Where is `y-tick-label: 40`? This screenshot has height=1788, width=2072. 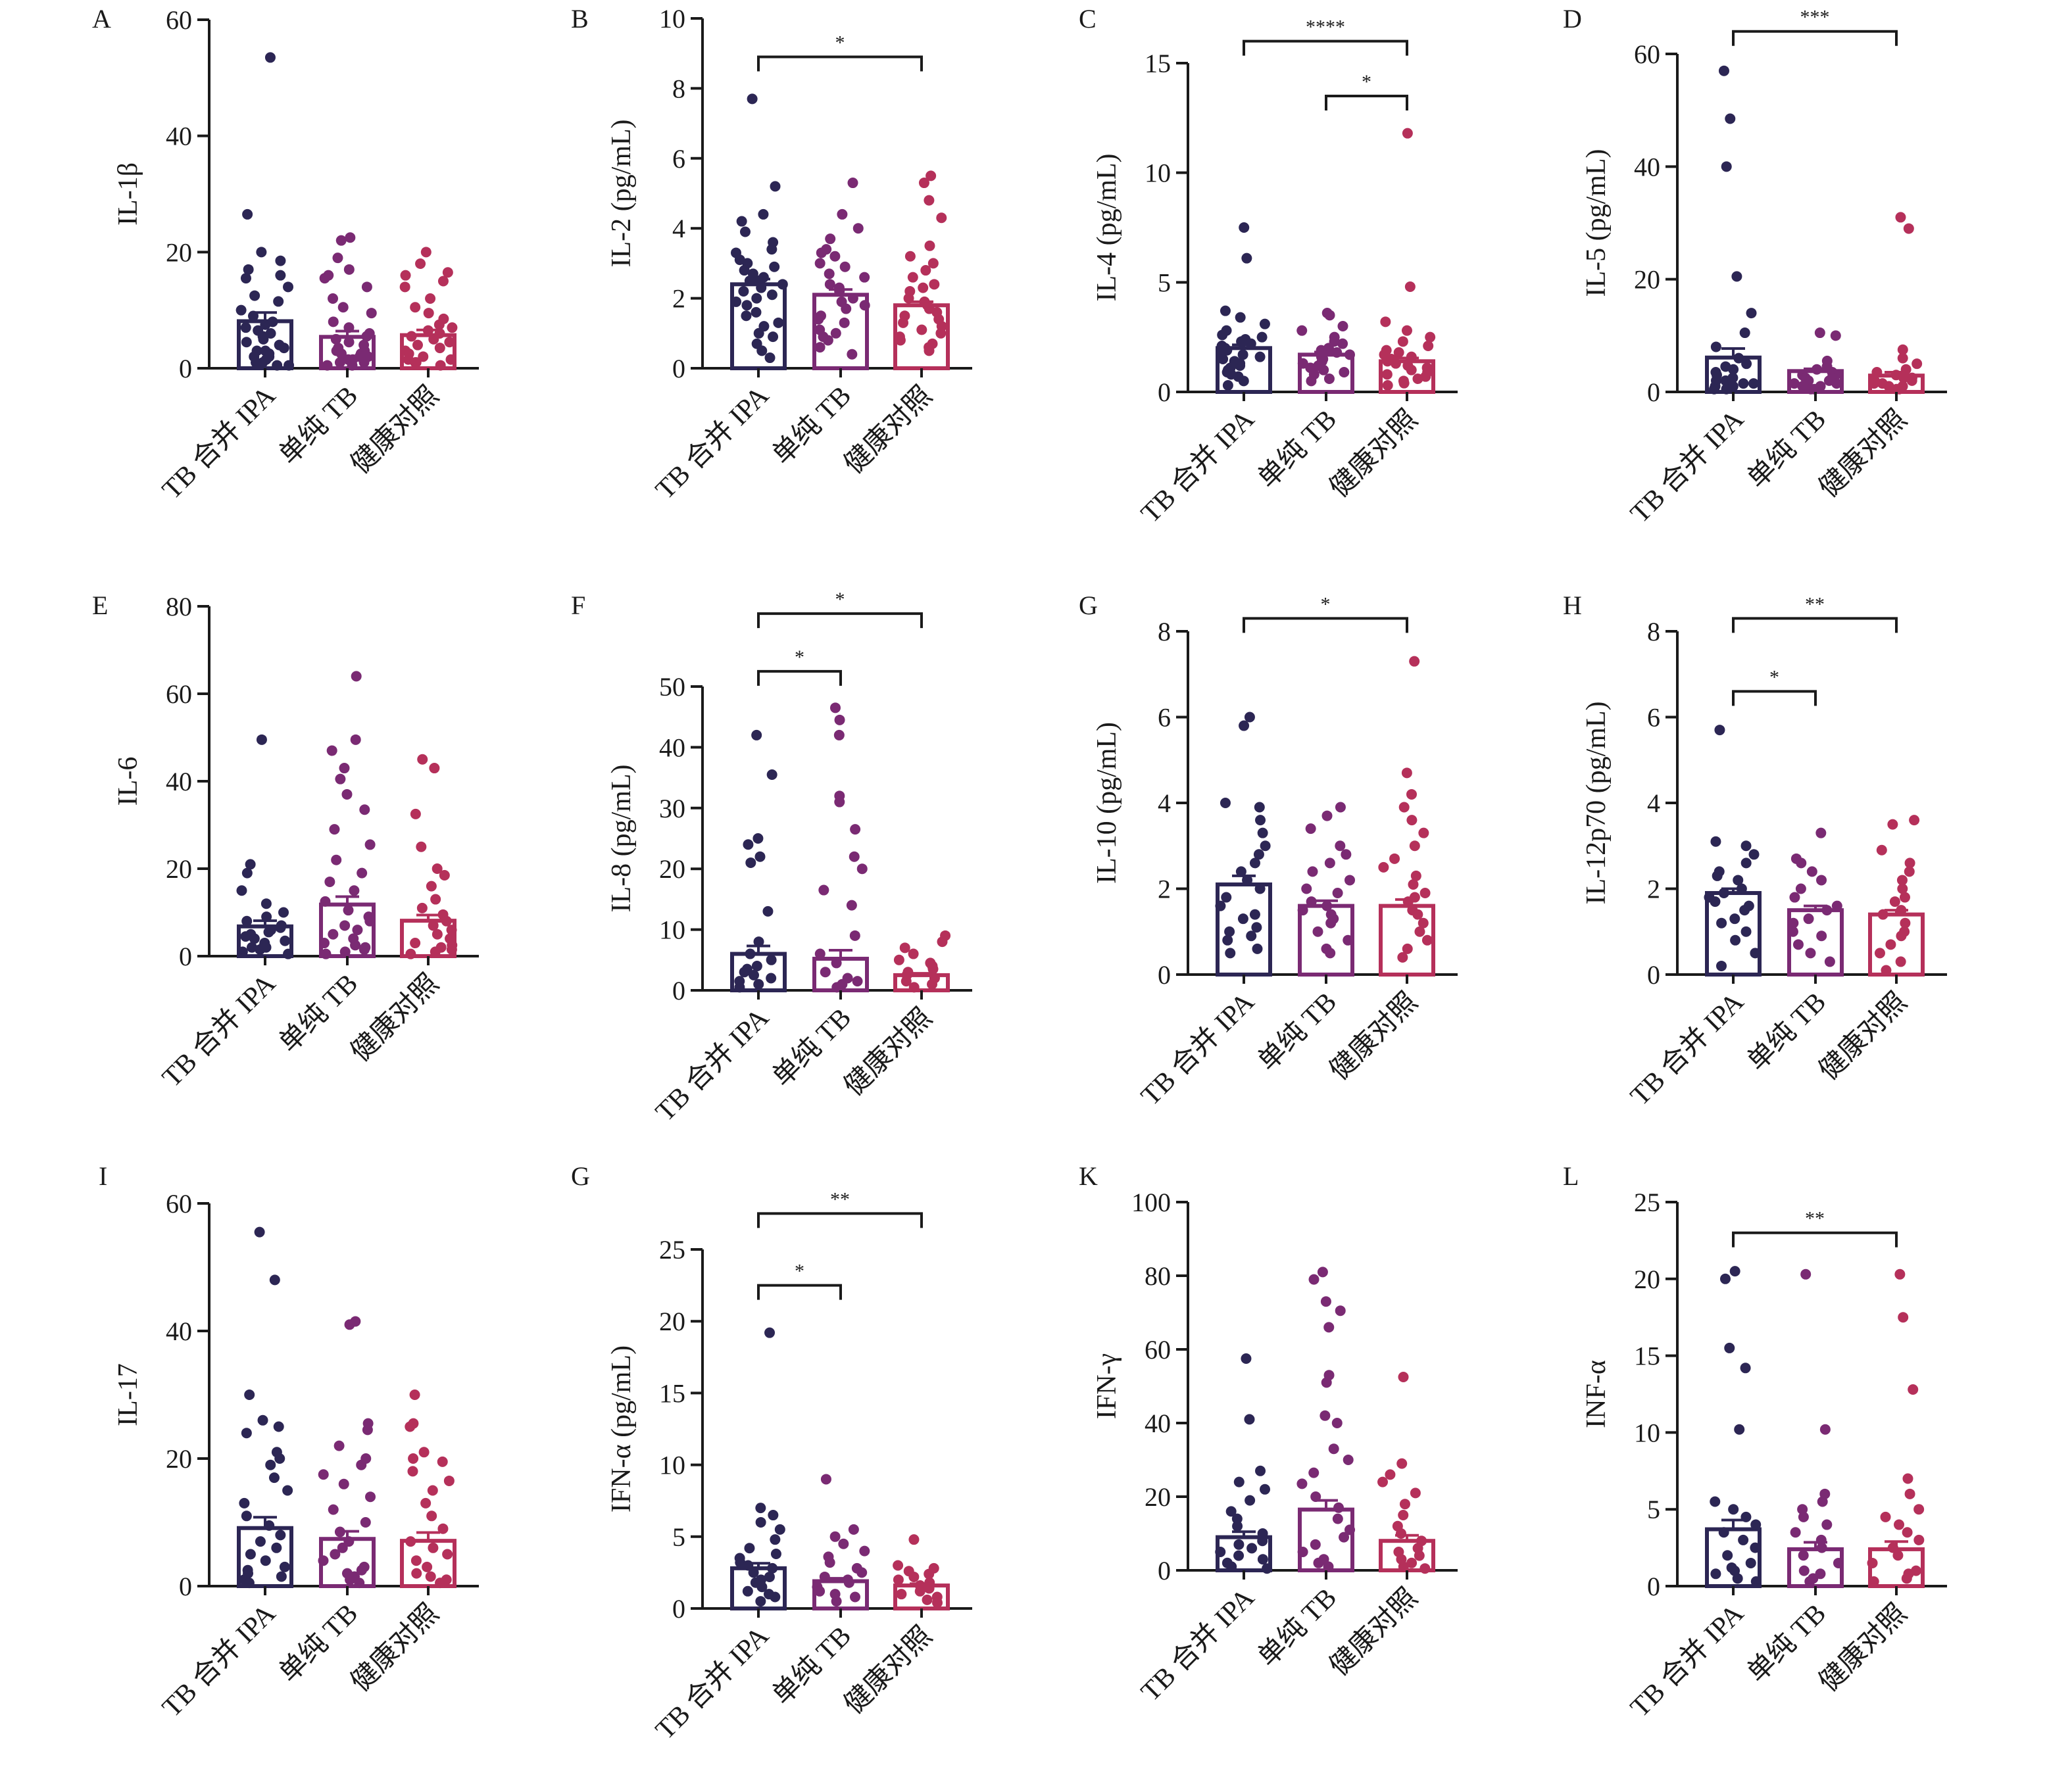
y-tick-label: 40 is located at coordinates (179, 136).